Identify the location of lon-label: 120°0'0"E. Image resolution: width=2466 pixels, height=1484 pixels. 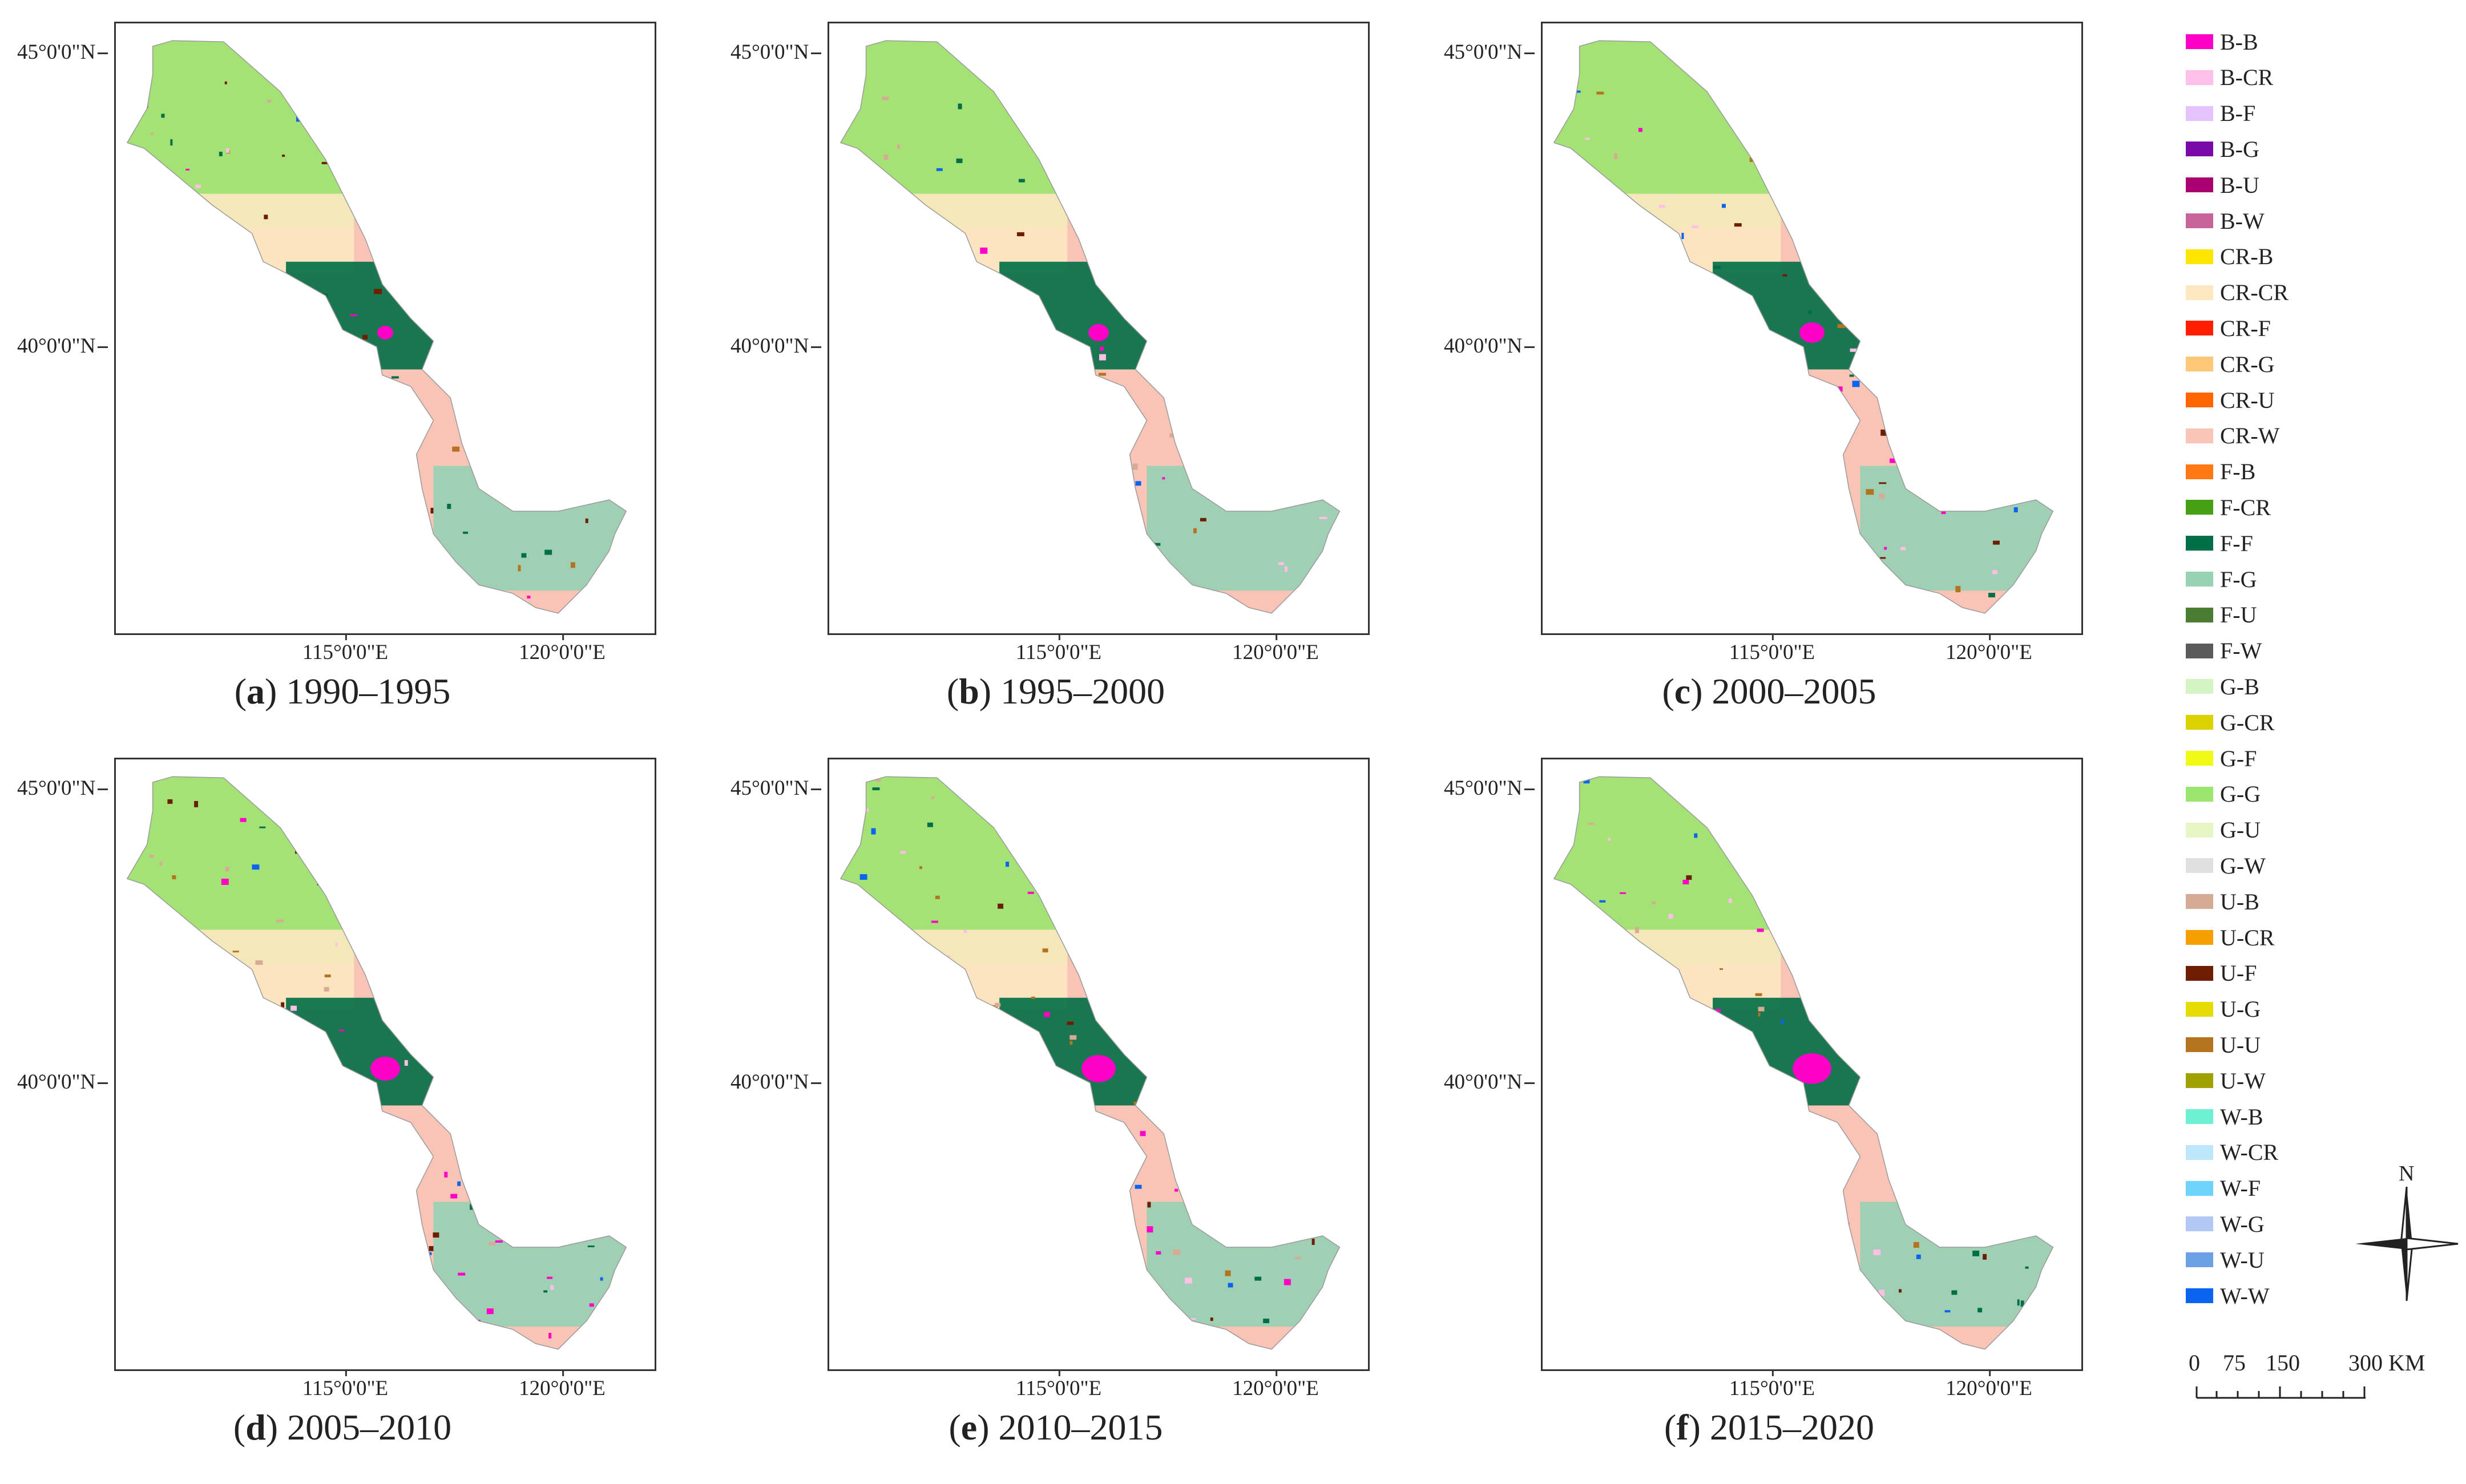
(1989, 648).